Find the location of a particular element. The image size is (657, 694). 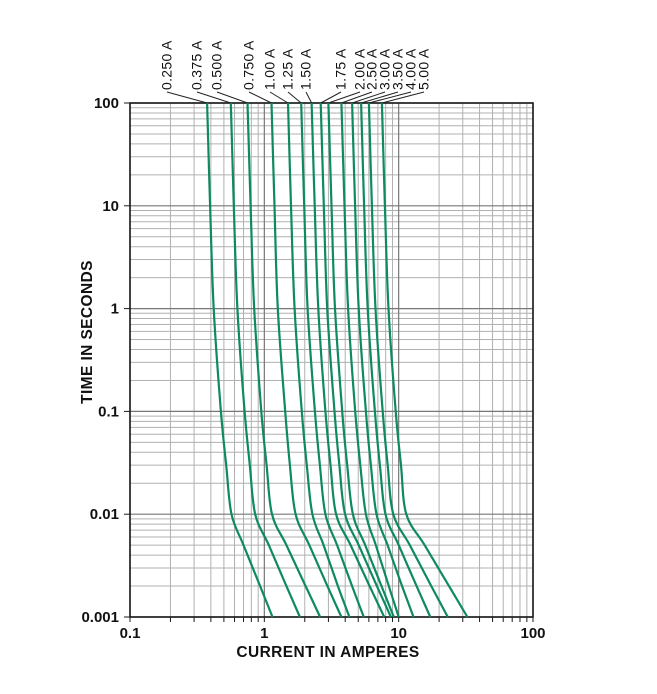

curve-4.00A is located at coordinates (408, 360).